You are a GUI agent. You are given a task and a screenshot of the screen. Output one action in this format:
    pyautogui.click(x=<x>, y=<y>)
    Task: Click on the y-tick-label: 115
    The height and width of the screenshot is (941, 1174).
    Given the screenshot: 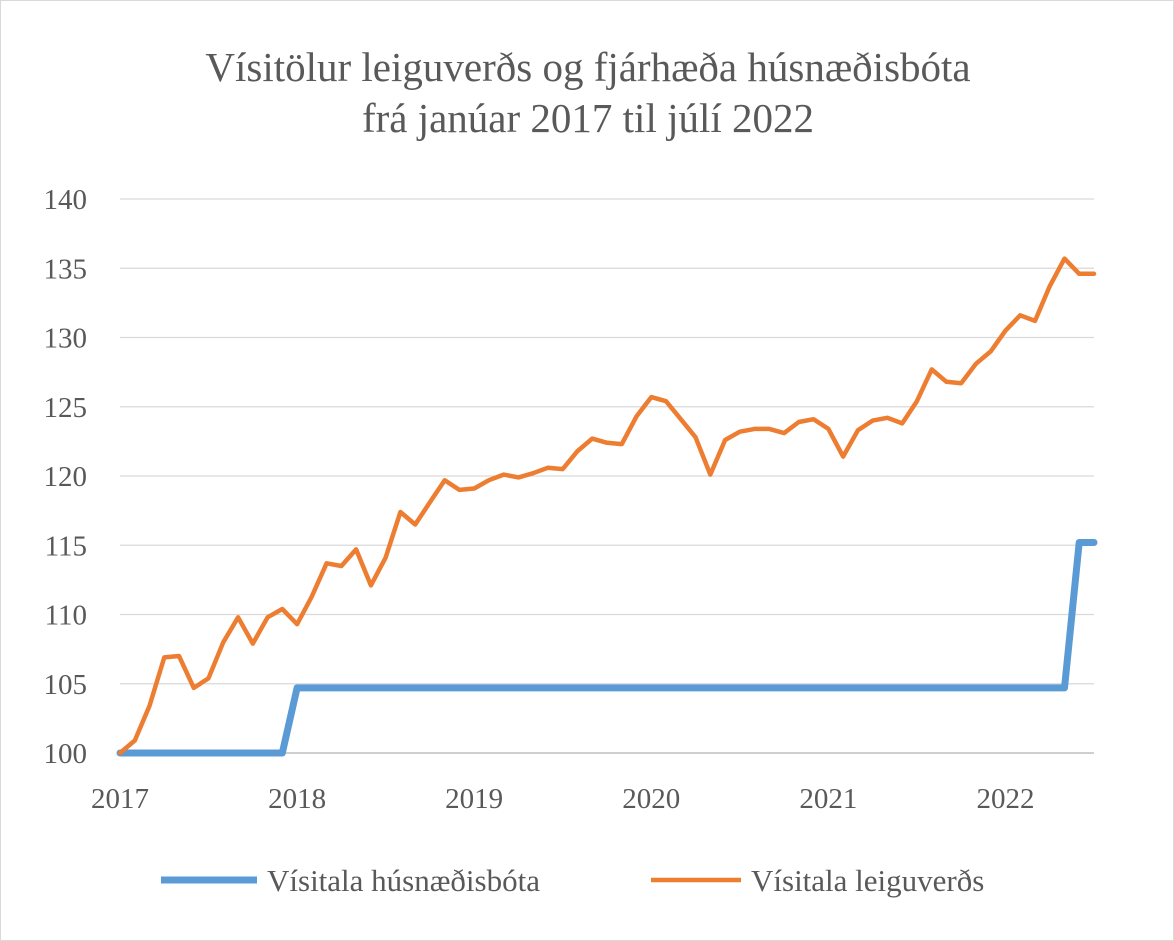 What is the action you would take?
    pyautogui.click(x=66, y=546)
    